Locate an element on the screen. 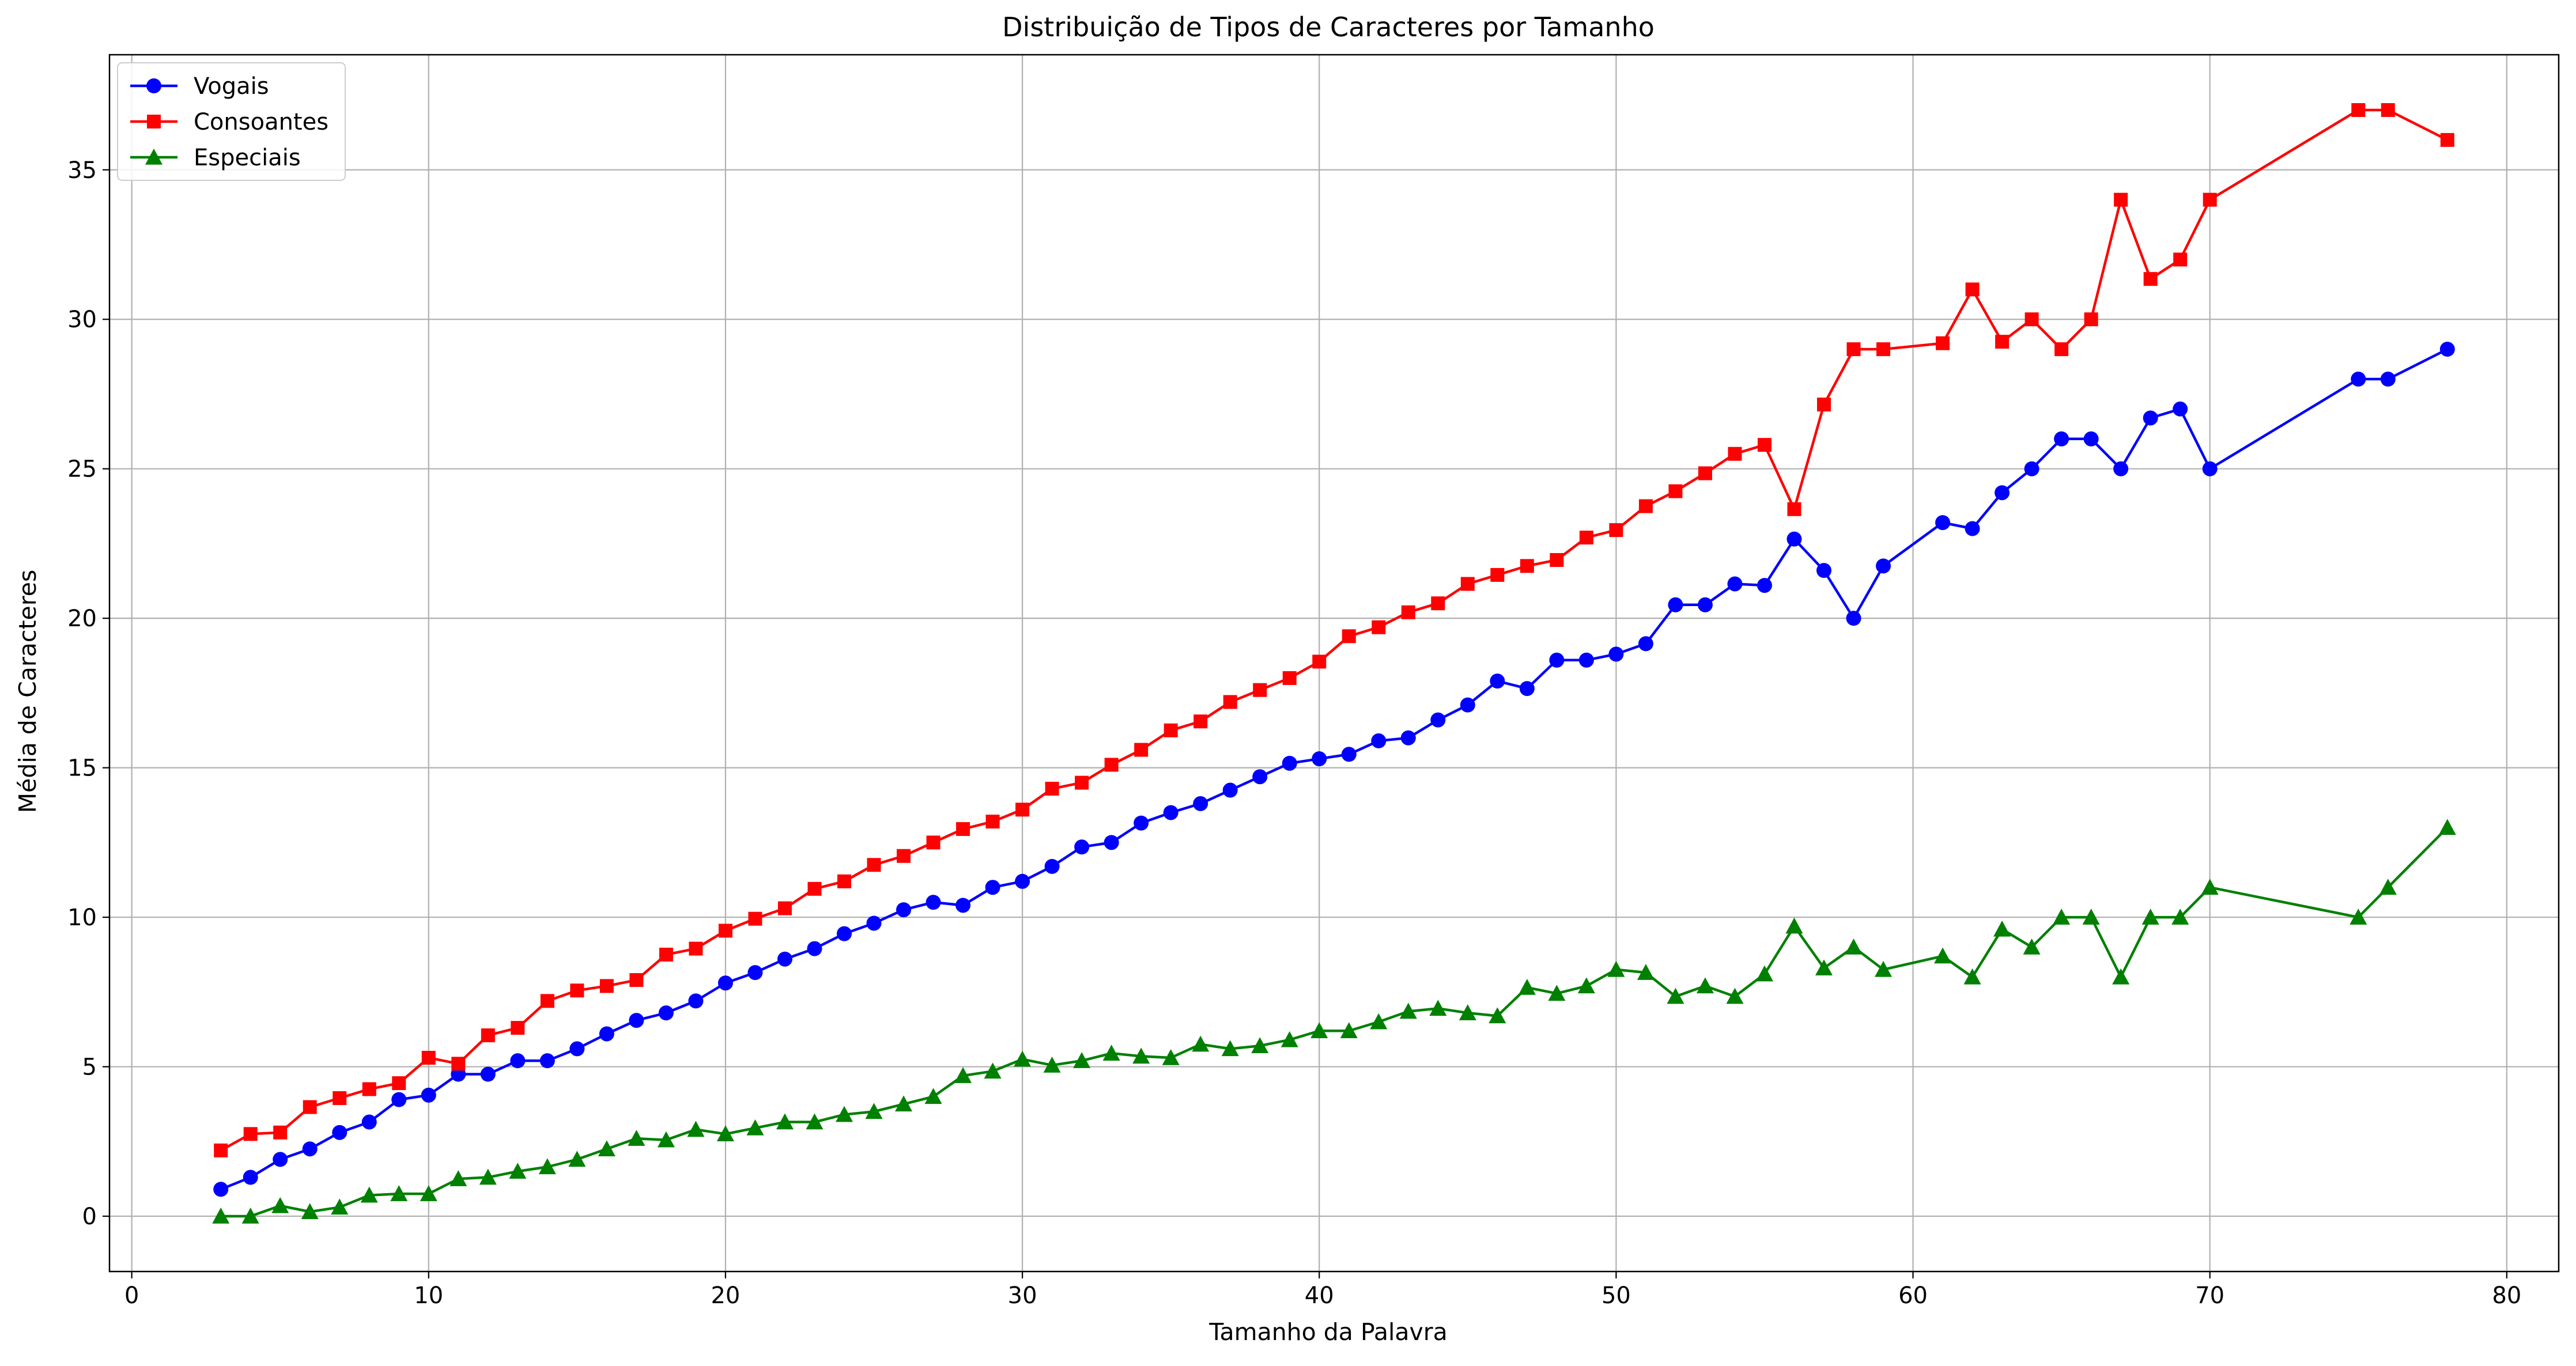 Image resolution: width=2576 pixels, height=1366 pixels. y-tick-label: 5 is located at coordinates (89, 1067).